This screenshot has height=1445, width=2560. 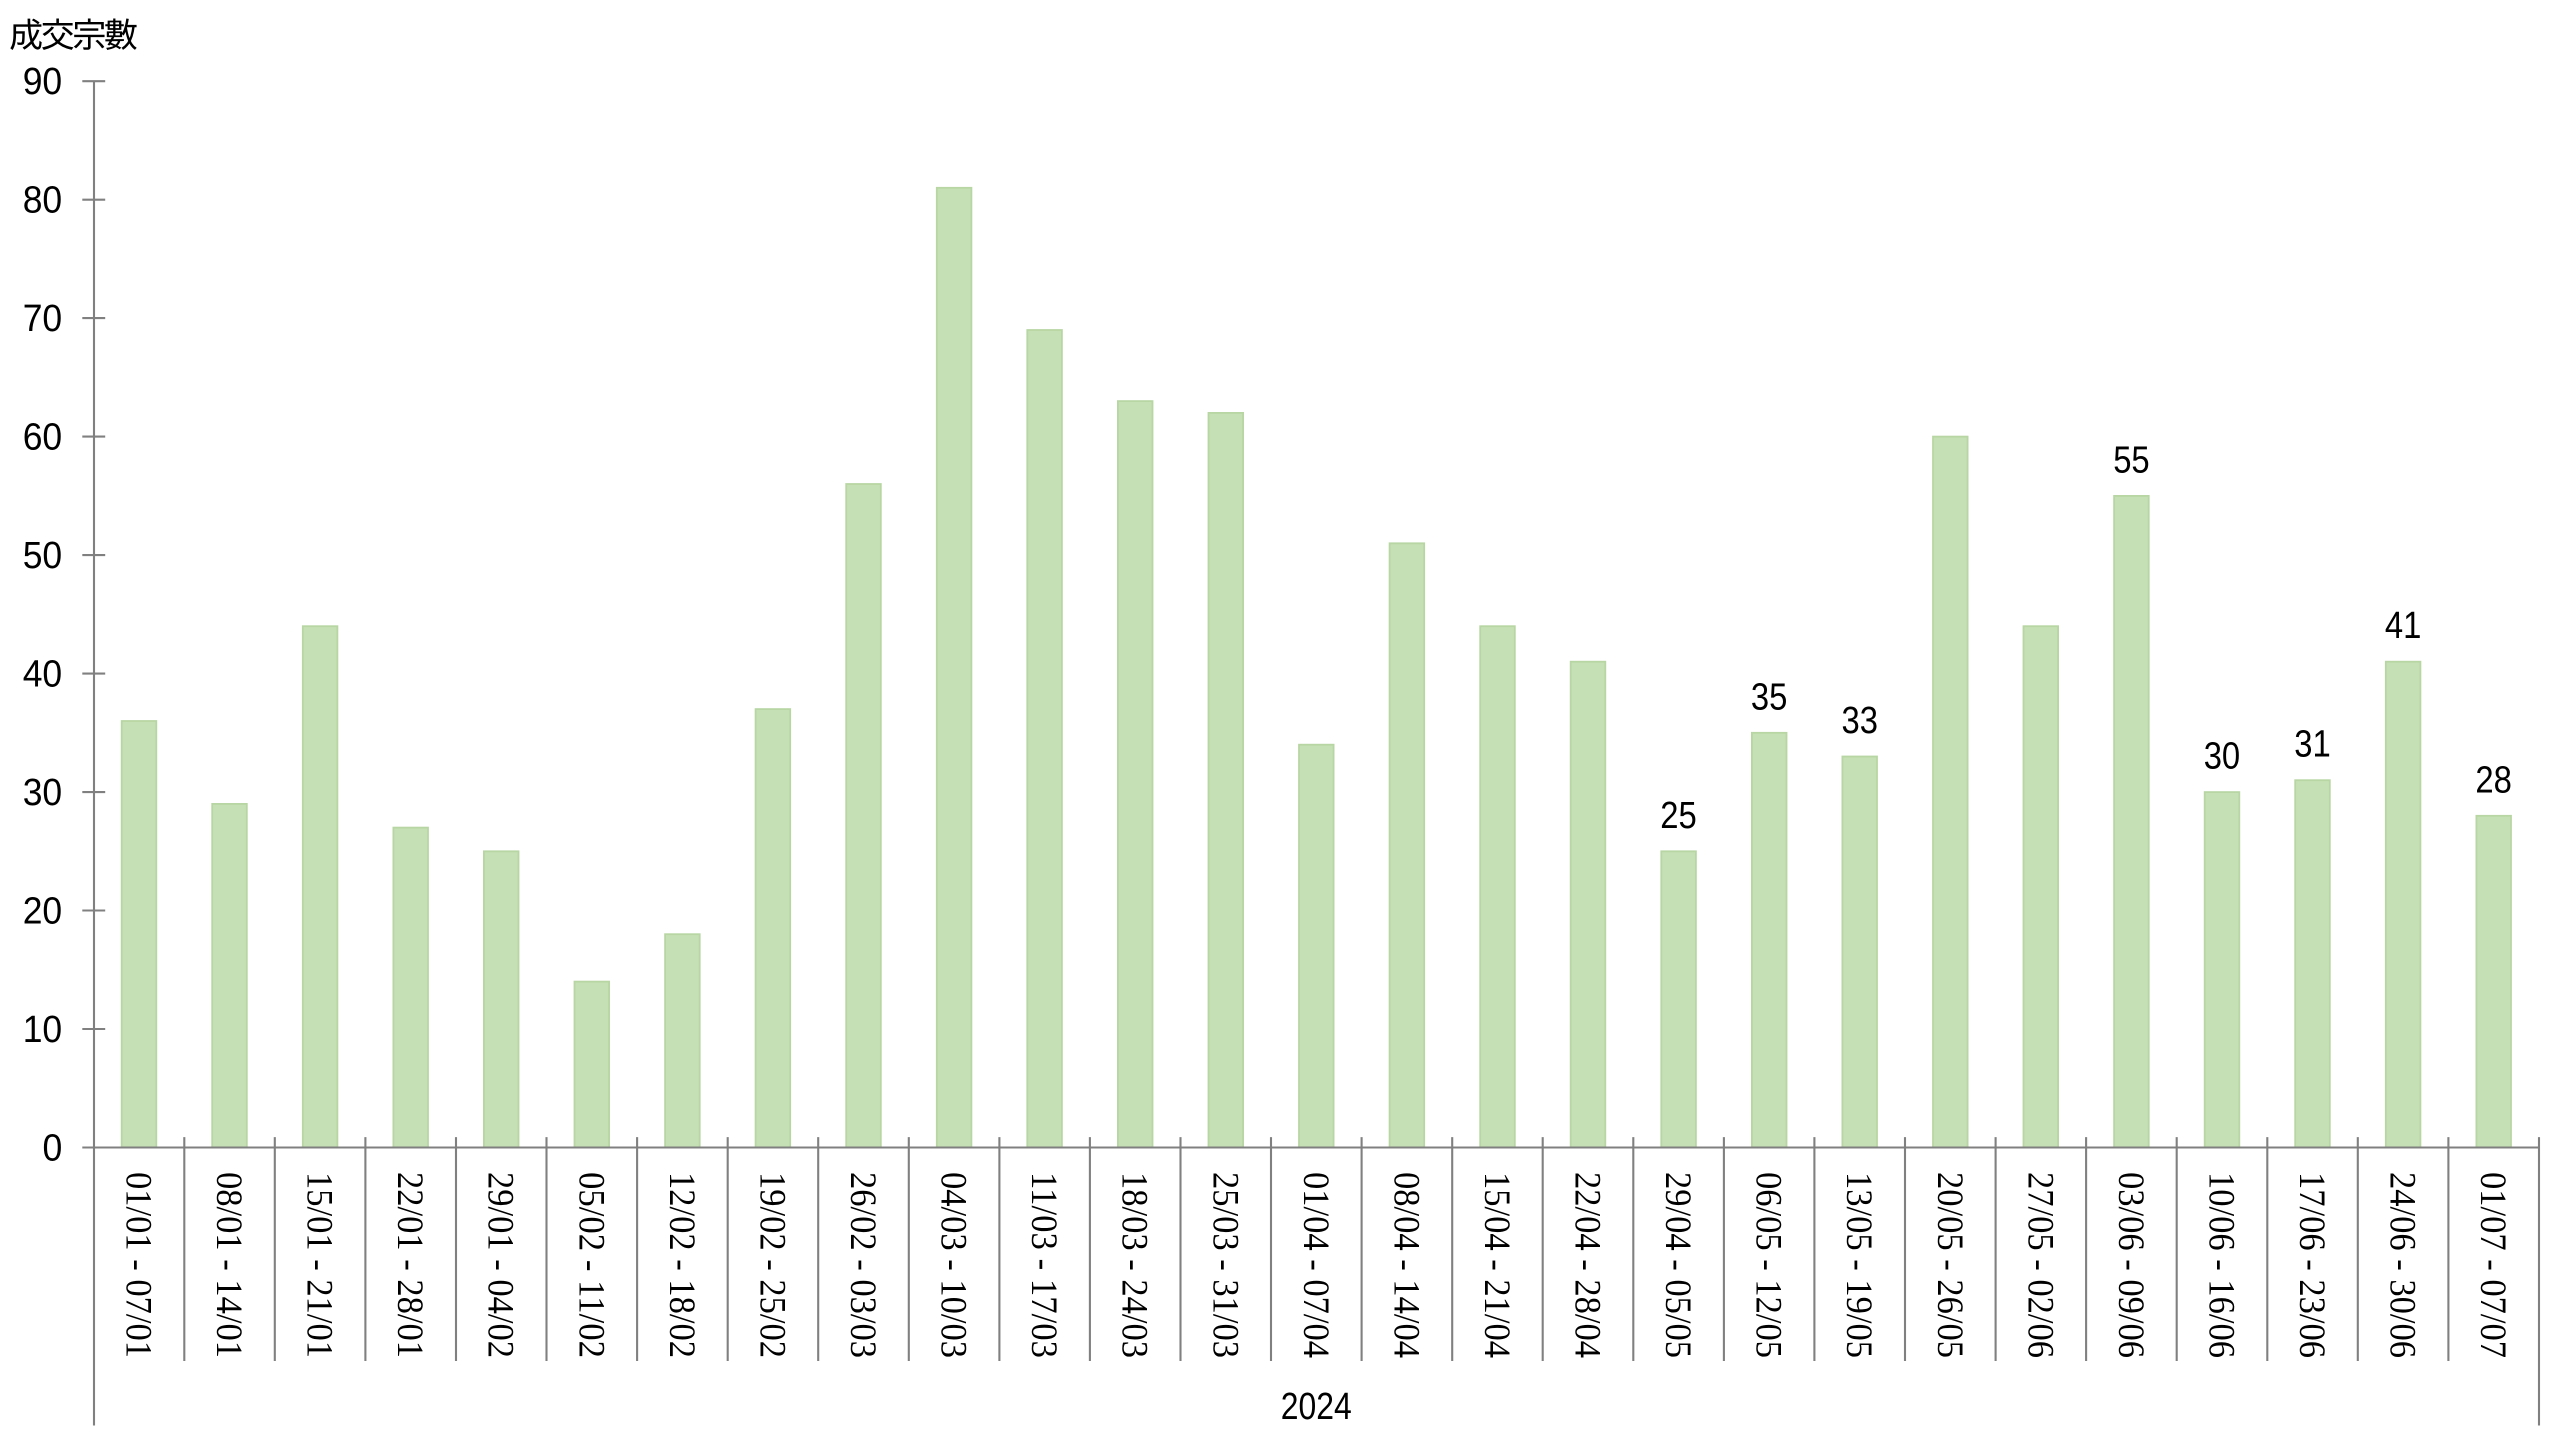 What do you see at coordinates (43, 437) in the screenshot?
I see `svg-text: 60` at bounding box center [43, 437].